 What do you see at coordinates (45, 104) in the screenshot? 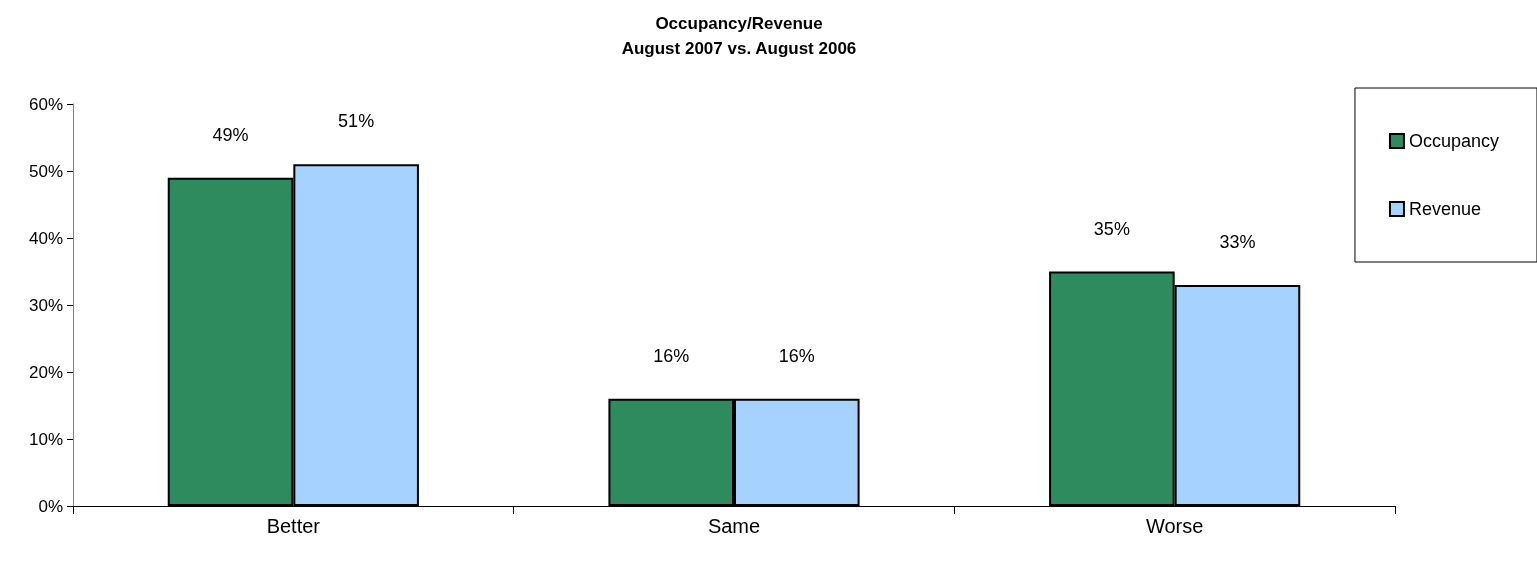
I see `y-tick-label: 60%` at bounding box center [45, 104].